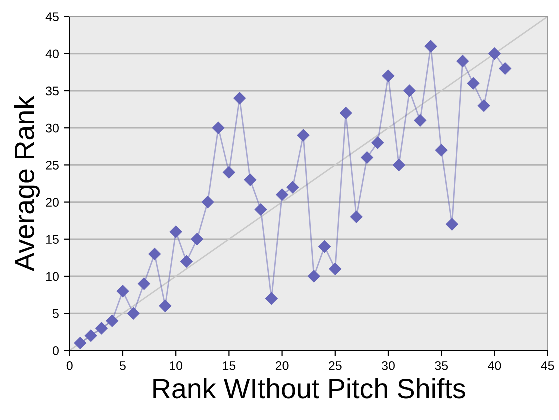 Image resolution: width=559 pixels, height=420 pixels. I want to click on x-tick-label: 5, so click(123, 366).